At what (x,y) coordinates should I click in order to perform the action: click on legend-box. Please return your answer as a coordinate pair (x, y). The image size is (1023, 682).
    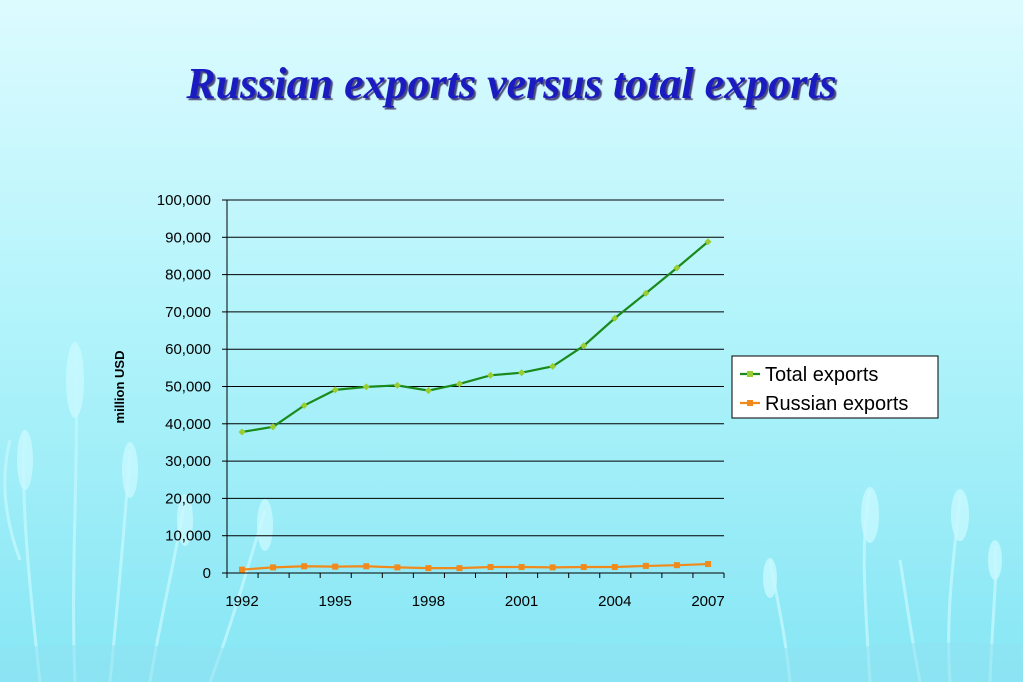
    Looking at the image, I should click on (835, 387).